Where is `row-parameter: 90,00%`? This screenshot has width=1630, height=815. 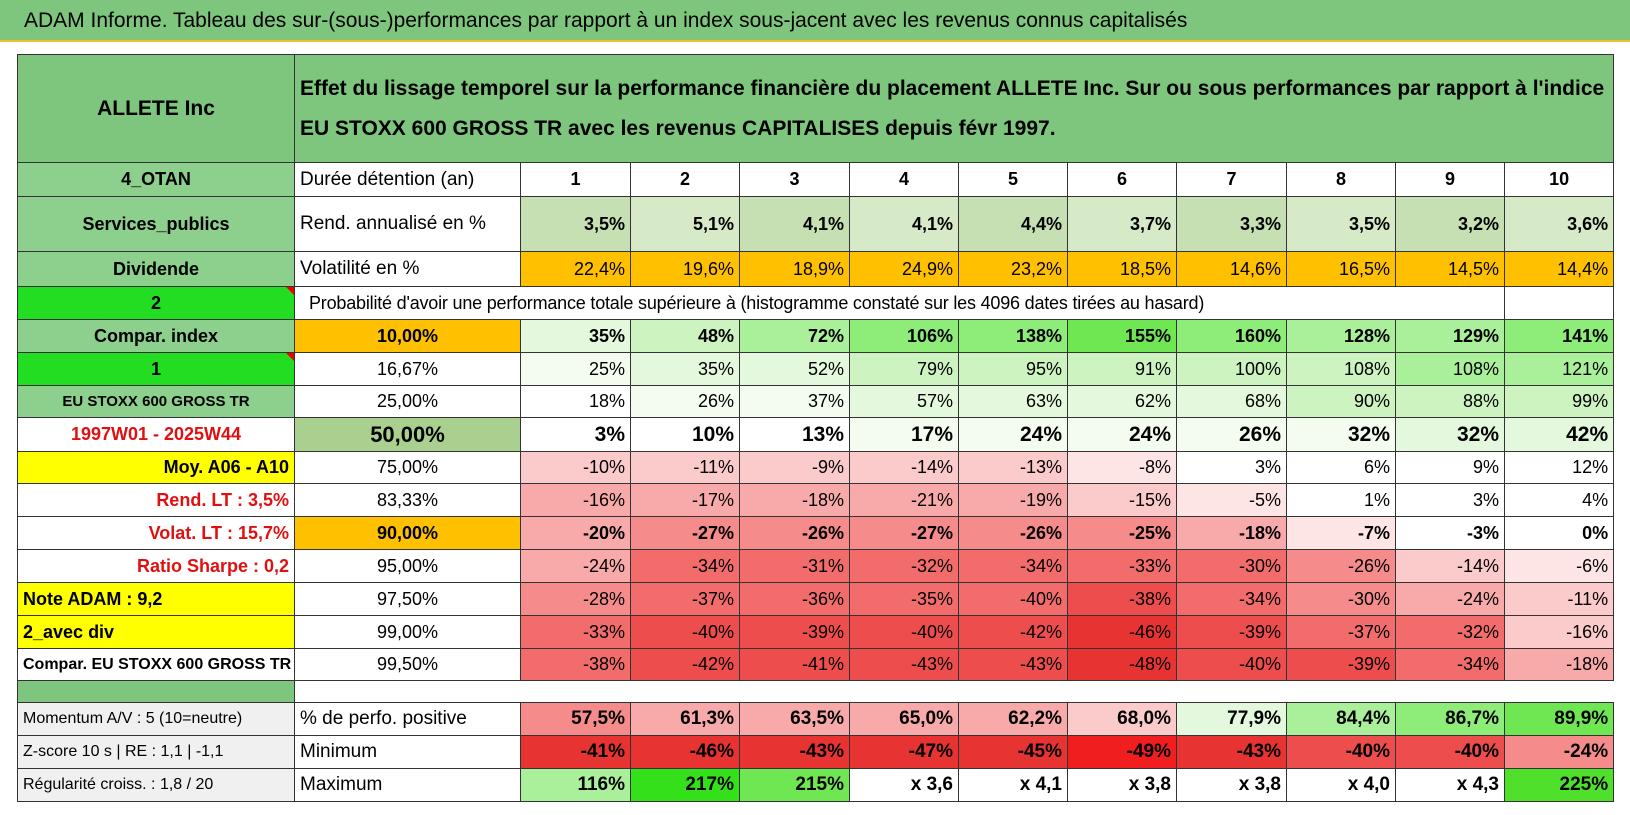 row-parameter: 90,00% is located at coordinates (407, 533).